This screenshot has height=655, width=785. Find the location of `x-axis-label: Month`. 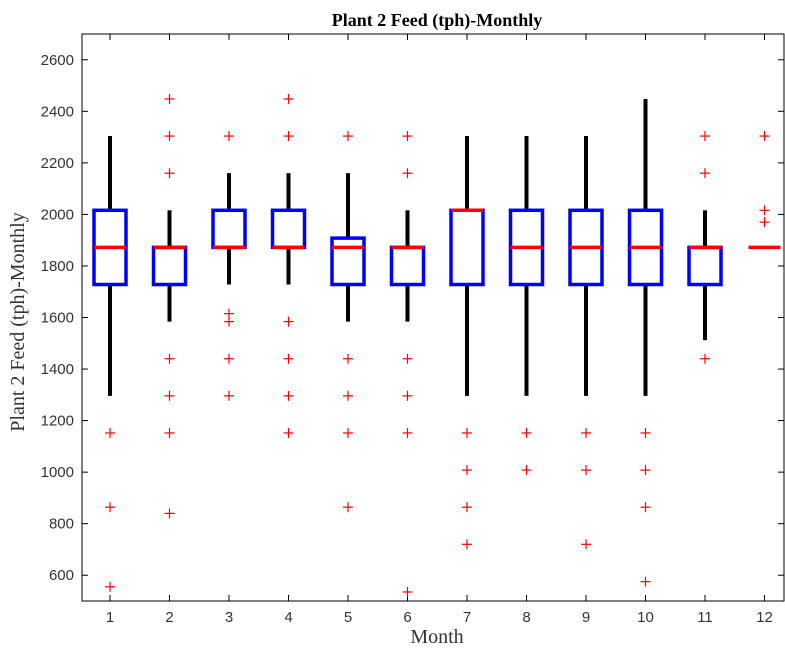

x-axis-label: Month is located at coordinates (436, 637).